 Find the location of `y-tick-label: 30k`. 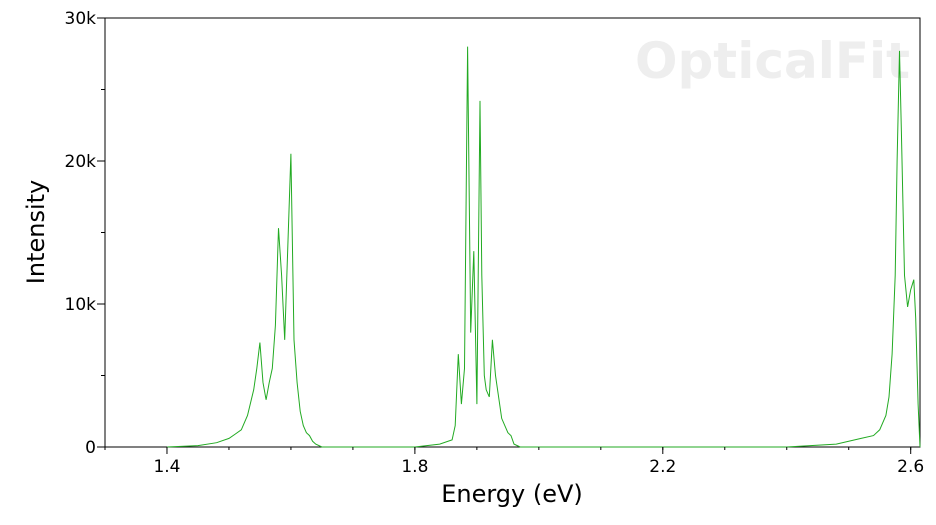

y-tick-label: 30k is located at coordinates (81, 19).